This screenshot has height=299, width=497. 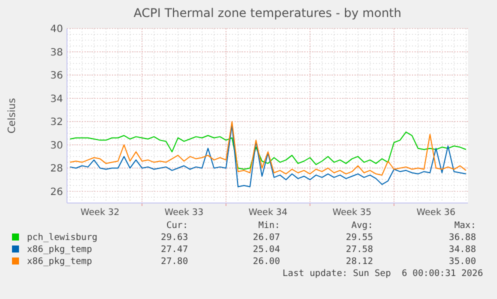 What do you see at coordinates (56, 99) in the screenshot?
I see `y-tick-label: 34` at bounding box center [56, 99].